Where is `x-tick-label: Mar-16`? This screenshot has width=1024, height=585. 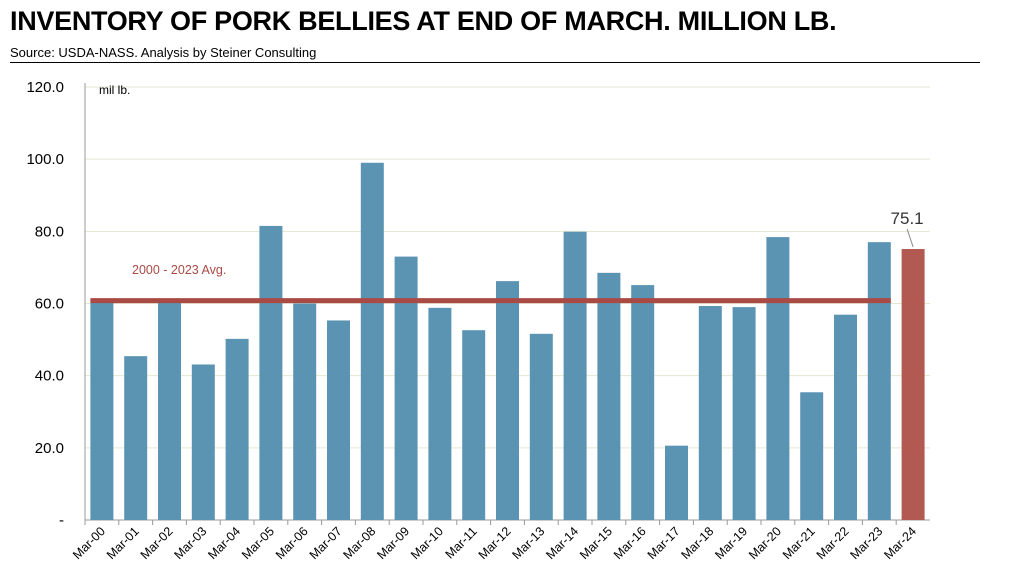 x-tick-label: Mar-16 is located at coordinates (630, 543).